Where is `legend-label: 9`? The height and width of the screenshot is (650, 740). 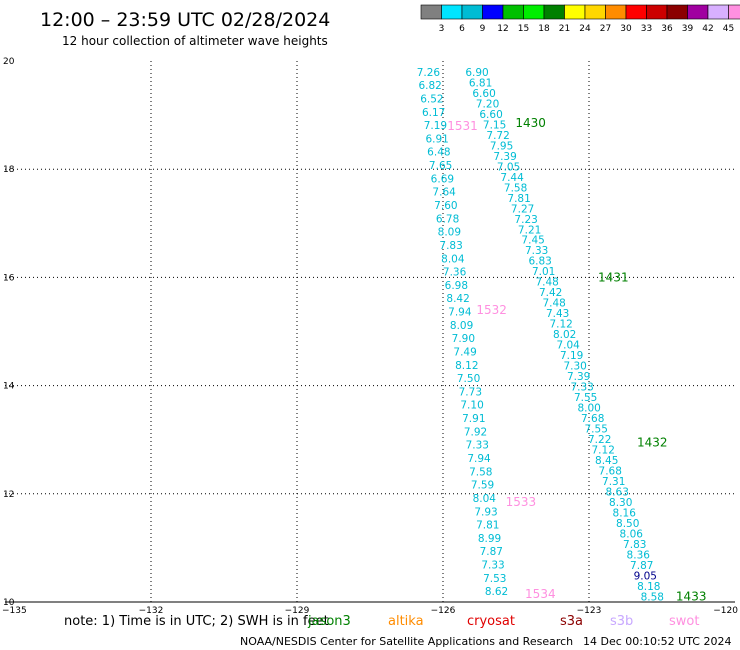 legend-label: 9 is located at coordinates (483, 29).